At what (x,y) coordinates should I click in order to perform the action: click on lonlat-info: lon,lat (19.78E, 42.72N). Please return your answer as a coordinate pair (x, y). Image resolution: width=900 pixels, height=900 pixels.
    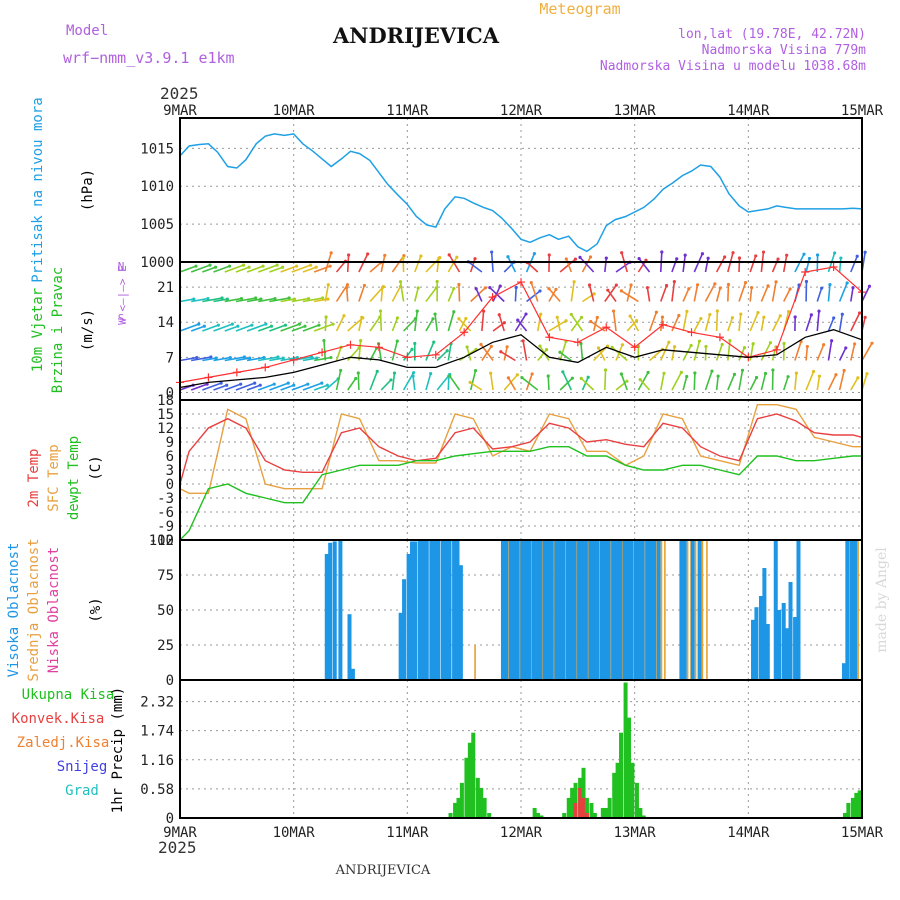
    Looking at the image, I should click on (772, 34).